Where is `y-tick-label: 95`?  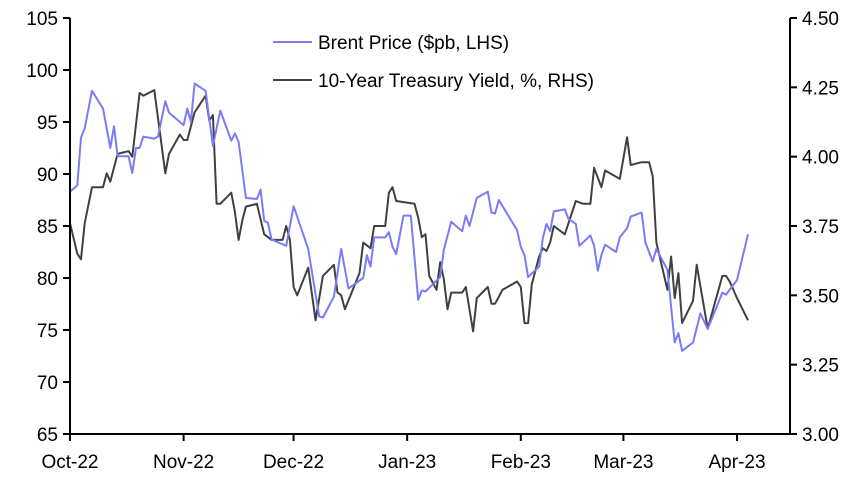
y-tick-label: 95 is located at coordinates (47, 123).